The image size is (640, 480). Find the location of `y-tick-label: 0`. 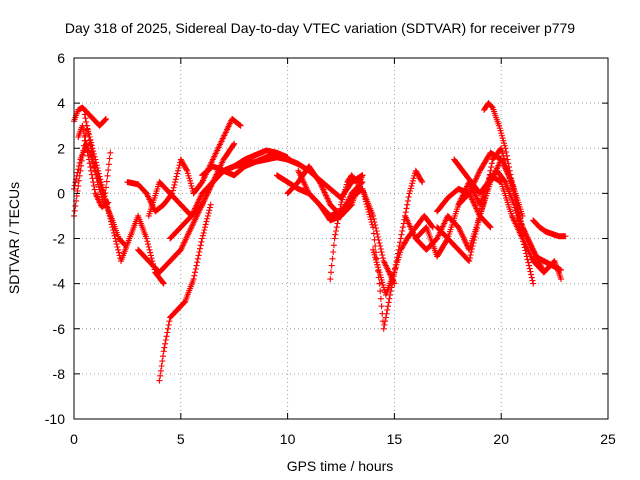

y-tick-label: 0 is located at coordinates (61, 193).